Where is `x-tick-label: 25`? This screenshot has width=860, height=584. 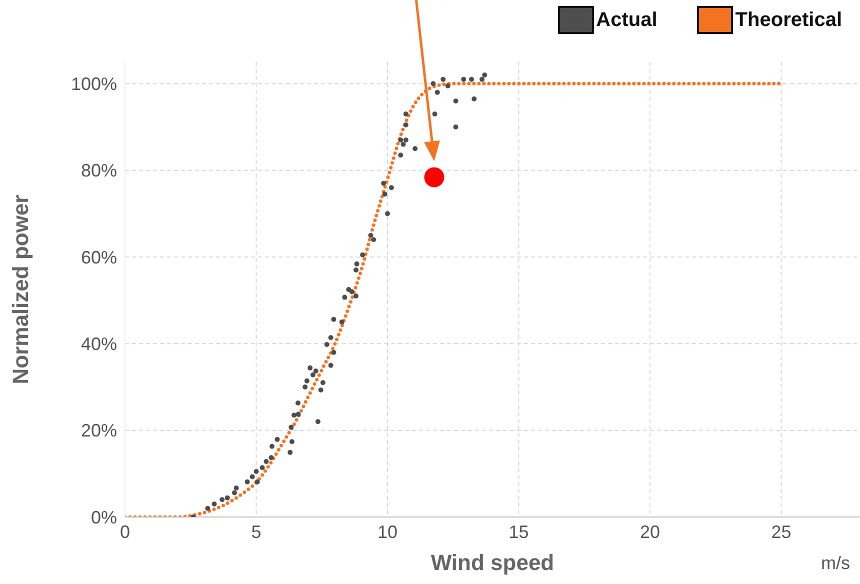 x-tick-label: 25 is located at coordinates (781, 532).